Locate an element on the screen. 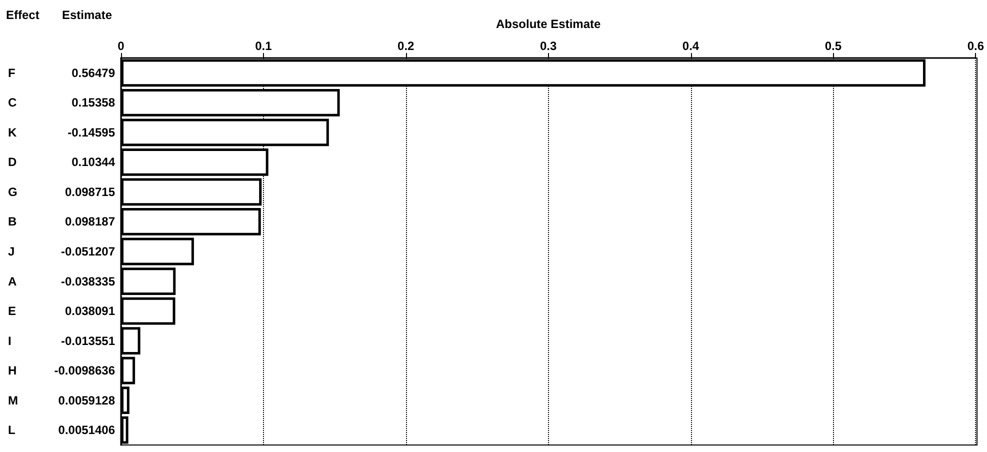  y-tick-label: H is located at coordinates (12, 371).